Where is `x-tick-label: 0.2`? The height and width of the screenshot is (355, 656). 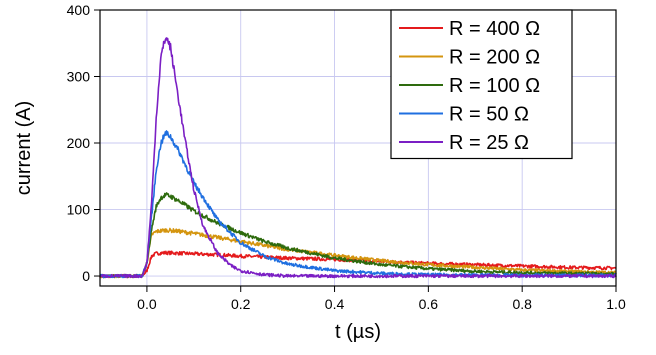 x-tick-label: 0.2 is located at coordinates (241, 304).